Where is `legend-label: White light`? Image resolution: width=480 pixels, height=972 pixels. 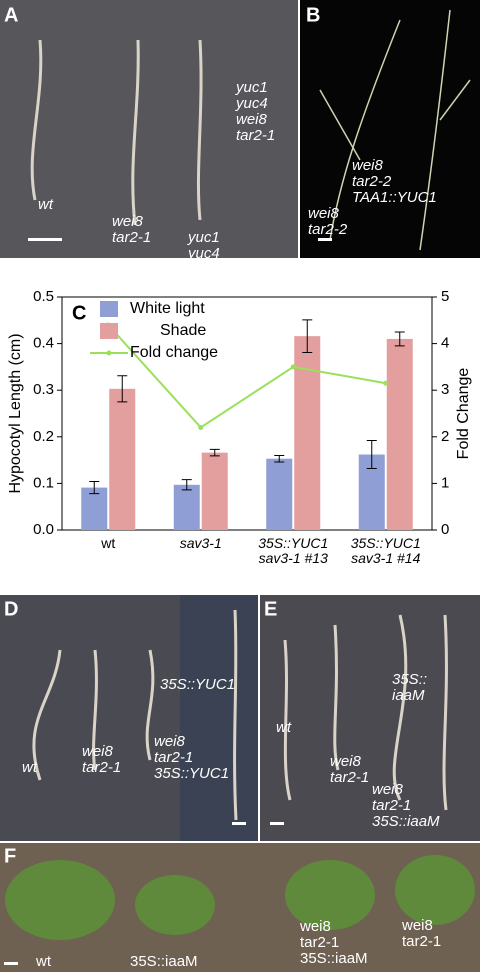 legend-label: White light is located at coordinates (167, 308).